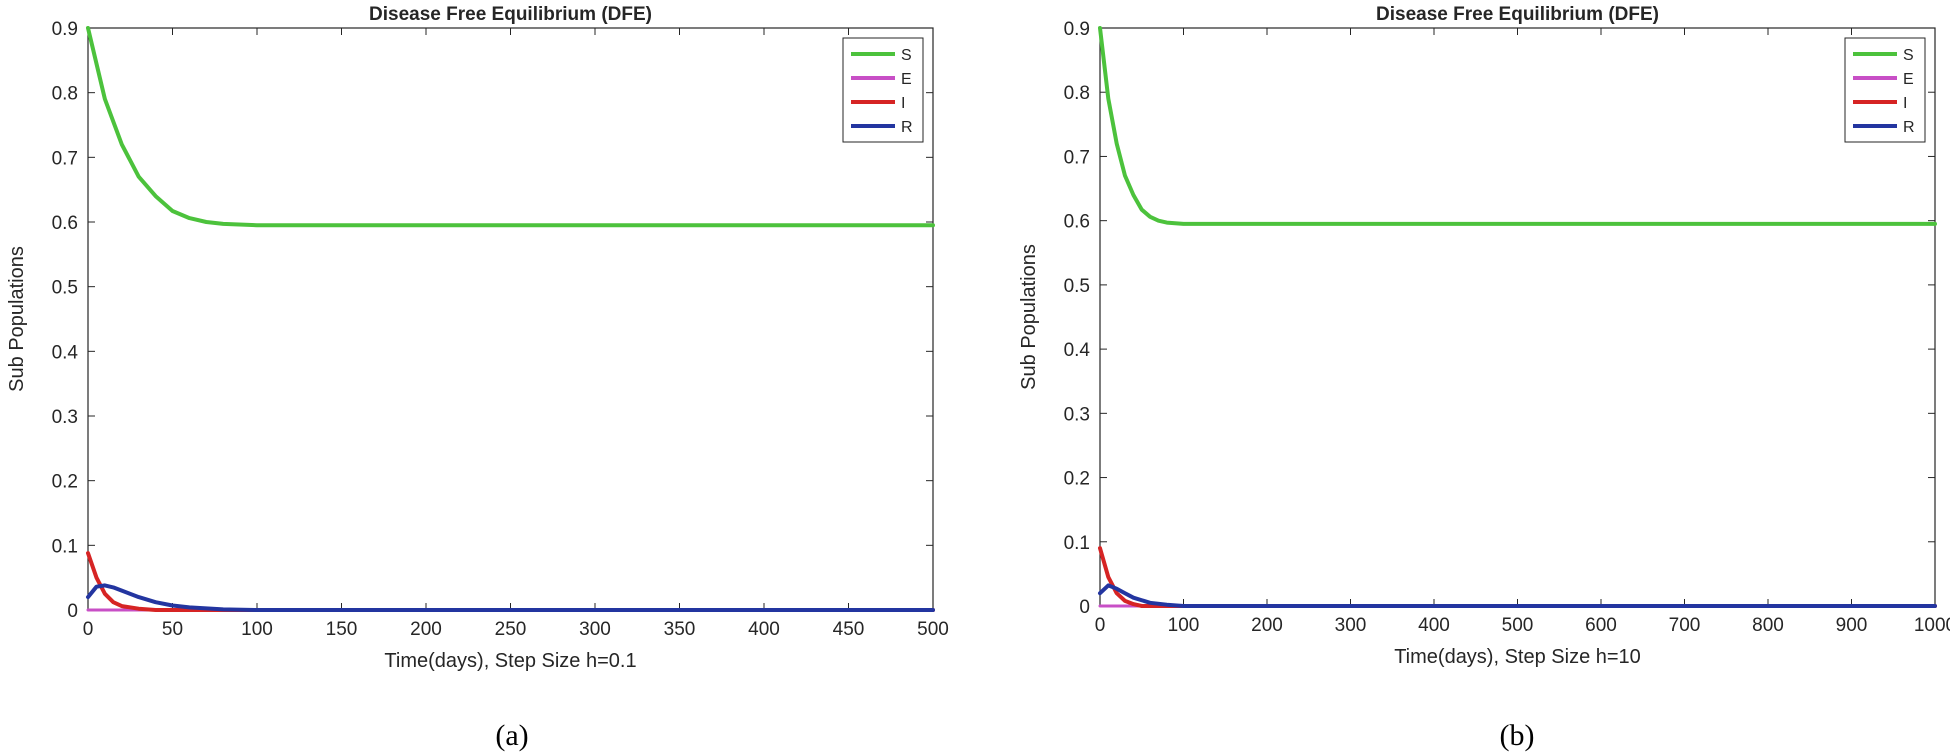  Describe the element at coordinates (1768, 625) in the screenshot. I see `x-tick-label: 800` at that location.